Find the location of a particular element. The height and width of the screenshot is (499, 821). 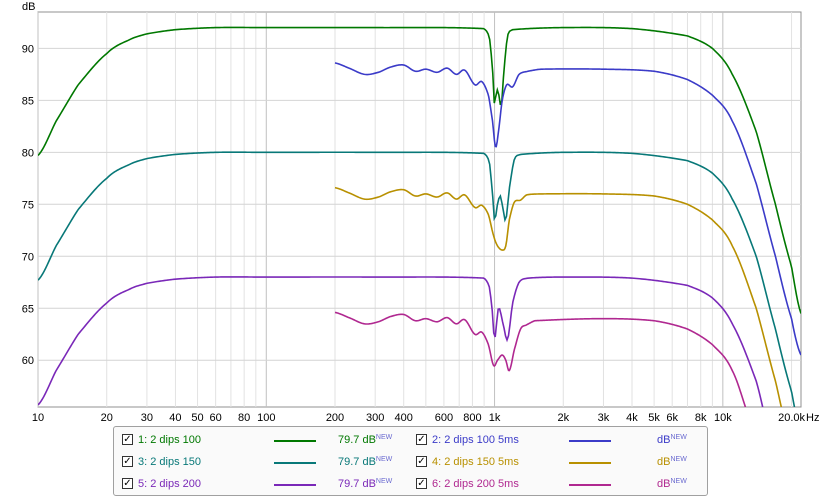

y-tick-label: 90 is located at coordinates (28, 49).